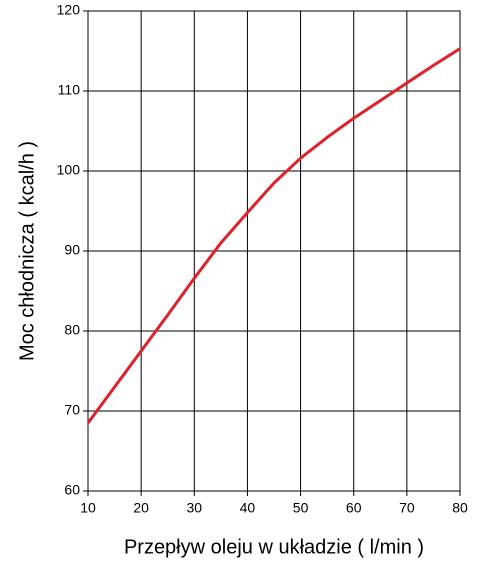 The image size is (500, 563). What do you see at coordinates (72, 330) in the screenshot?
I see `y-tick-label: 80` at bounding box center [72, 330].